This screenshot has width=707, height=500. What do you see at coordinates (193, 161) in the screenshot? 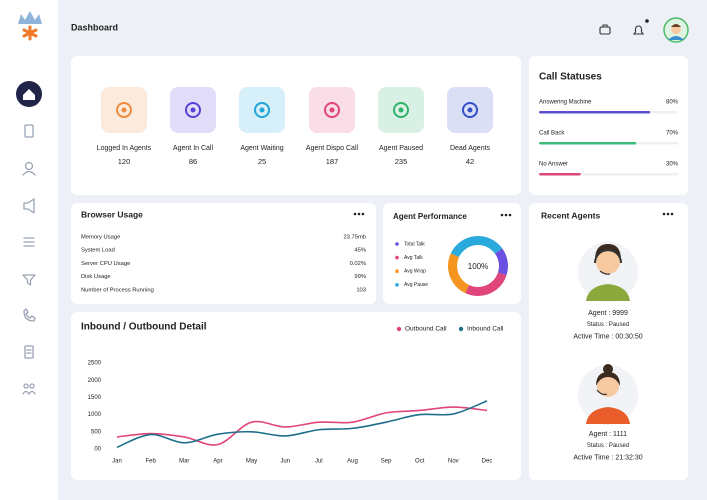
I see `stat-value: 86` at bounding box center [193, 161].